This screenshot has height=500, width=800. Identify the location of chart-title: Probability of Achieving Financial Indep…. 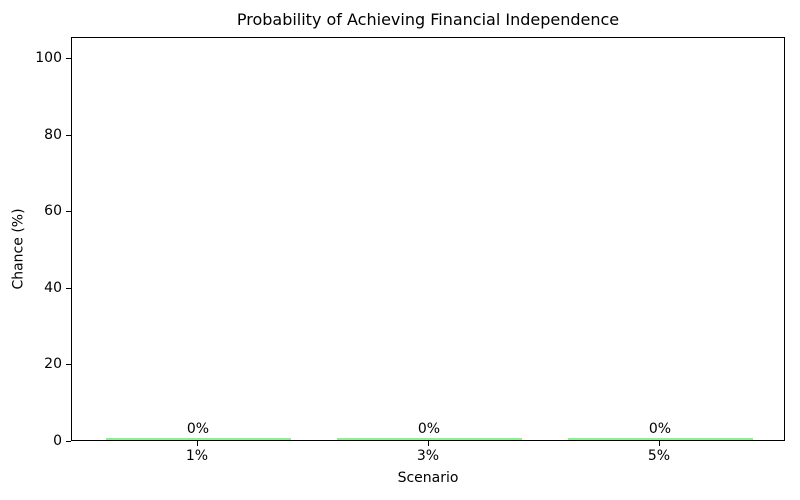
(428, 19).